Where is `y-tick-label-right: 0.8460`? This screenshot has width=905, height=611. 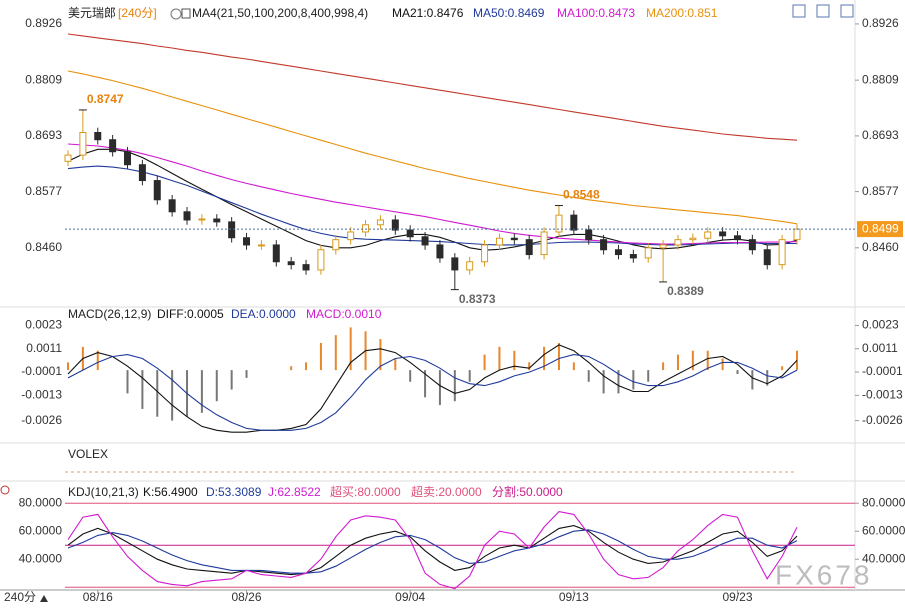
y-tick-label-right: 0.8460 is located at coordinates (880, 247).